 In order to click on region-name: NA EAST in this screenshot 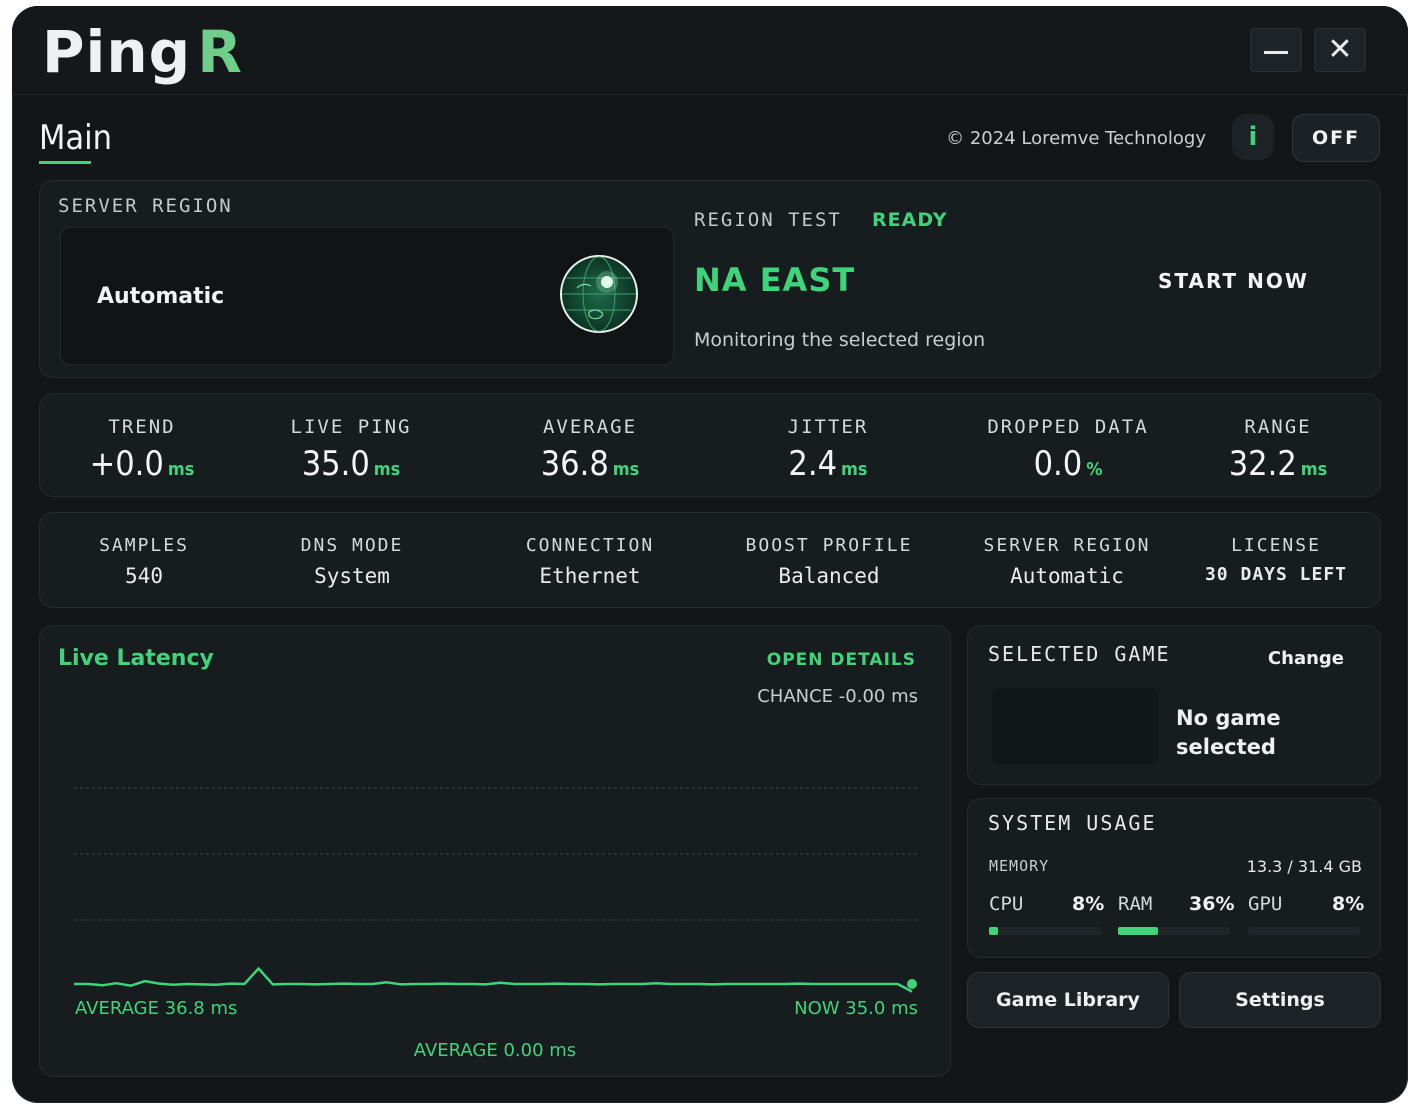, I will do `click(775, 280)`.